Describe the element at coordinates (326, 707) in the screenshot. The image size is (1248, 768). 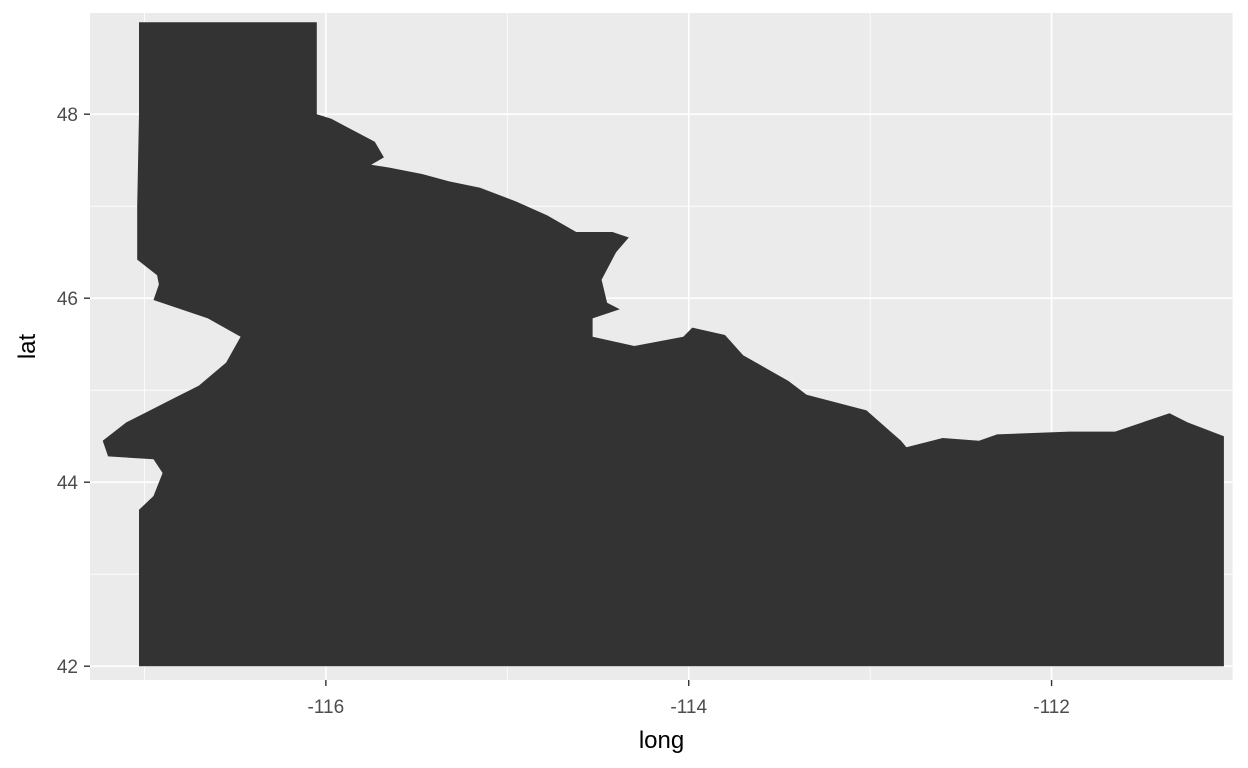
I see `x-tick-label: -116` at that location.